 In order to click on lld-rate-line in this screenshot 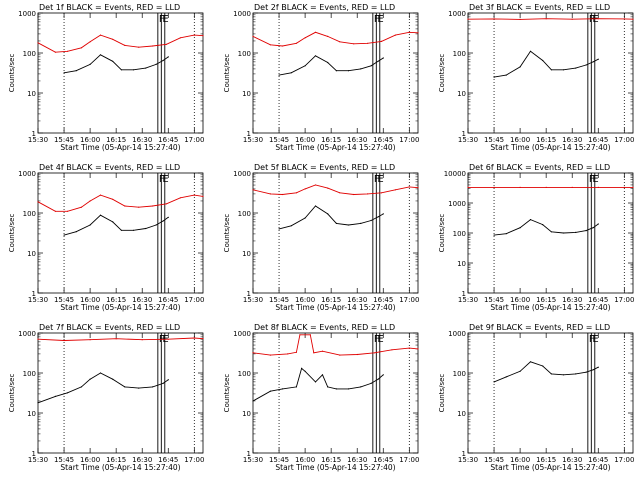, I will do `click(550, 19)`.